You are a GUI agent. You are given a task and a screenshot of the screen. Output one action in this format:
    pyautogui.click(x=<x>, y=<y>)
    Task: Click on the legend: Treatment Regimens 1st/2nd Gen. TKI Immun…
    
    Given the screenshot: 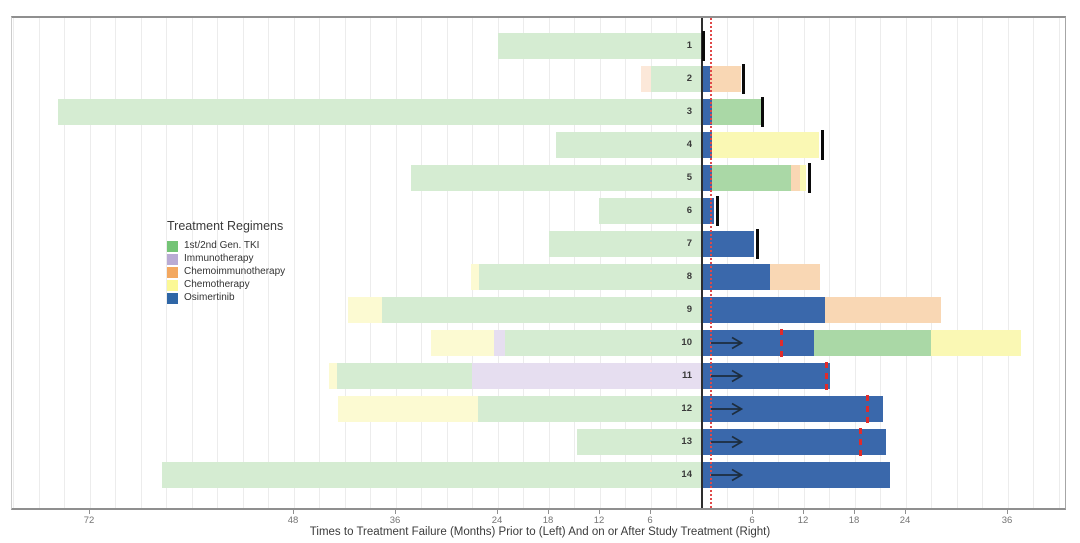 What is the action you would take?
    pyautogui.click(x=226, y=262)
    